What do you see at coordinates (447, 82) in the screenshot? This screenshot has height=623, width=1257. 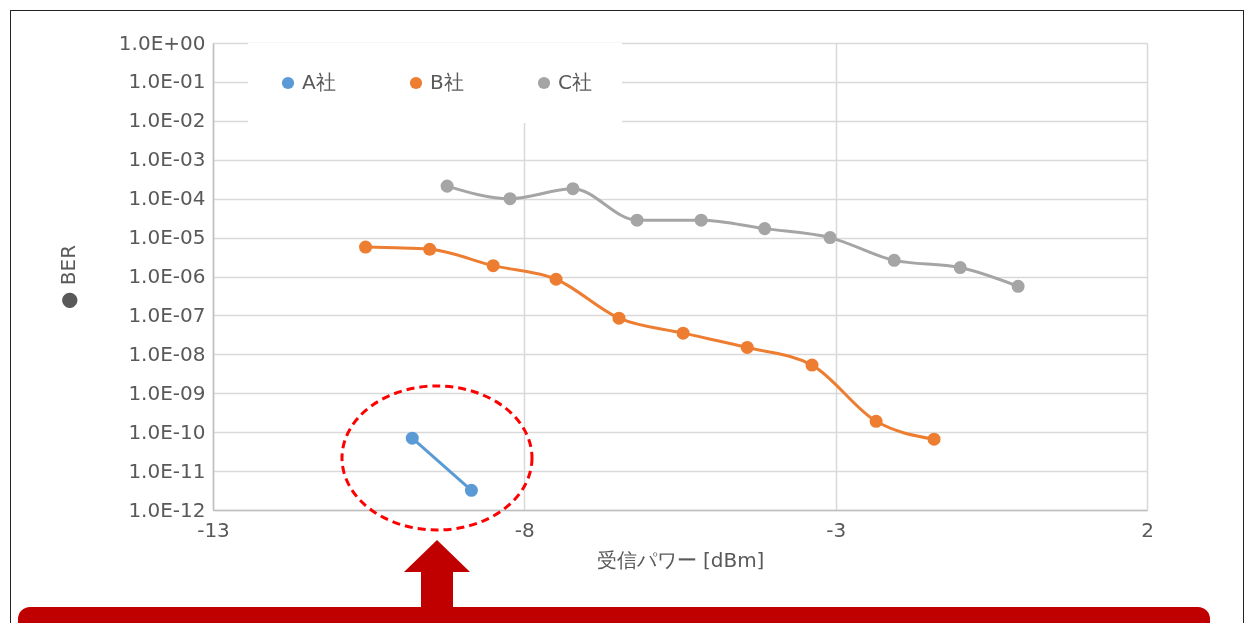 I see `legend-label: B社` at bounding box center [447, 82].